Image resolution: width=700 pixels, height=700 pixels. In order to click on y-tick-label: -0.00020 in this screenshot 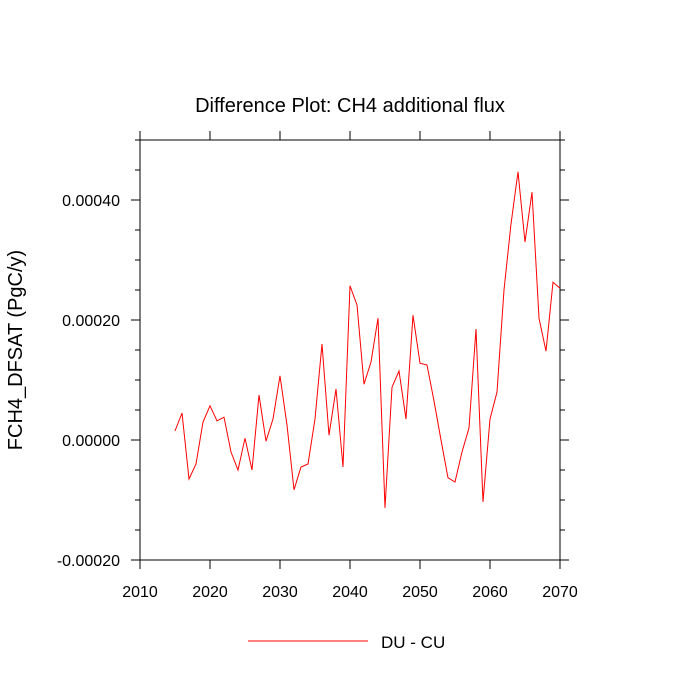, I will do `click(88, 561)`.